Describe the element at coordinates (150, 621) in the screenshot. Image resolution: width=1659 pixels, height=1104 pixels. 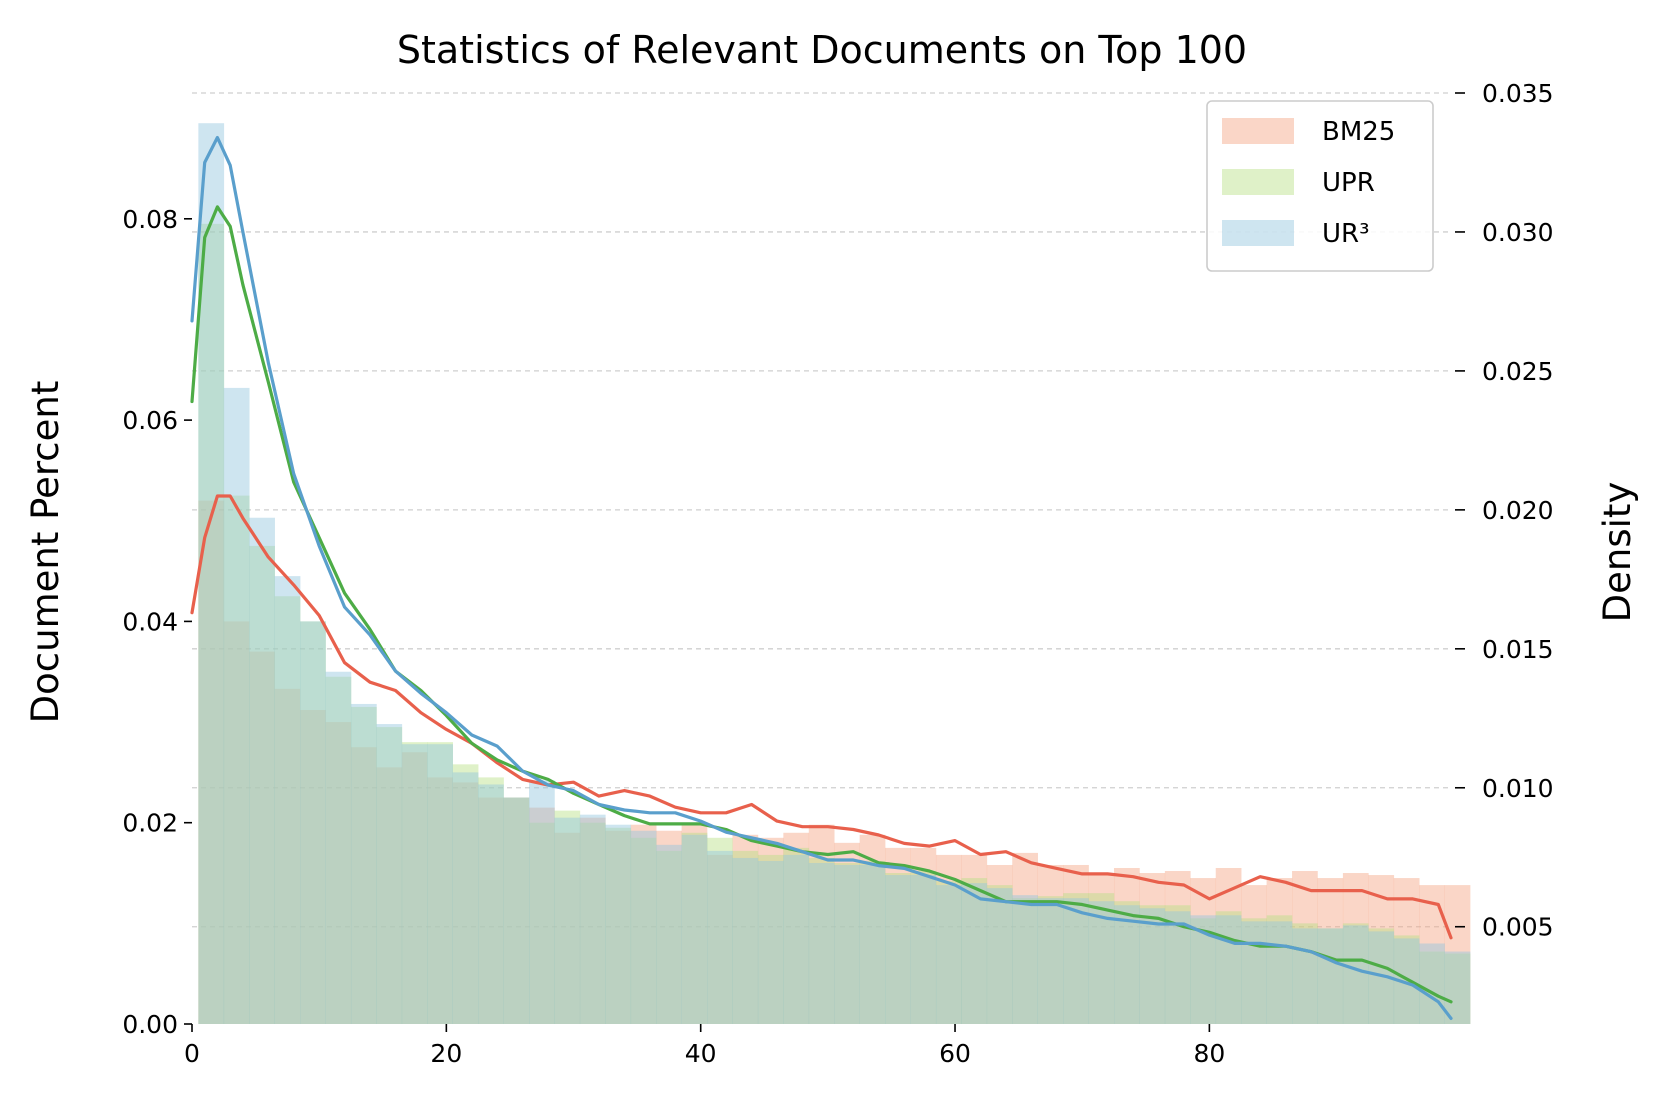
I see `y-left-tick-label: 0.04` at that location.